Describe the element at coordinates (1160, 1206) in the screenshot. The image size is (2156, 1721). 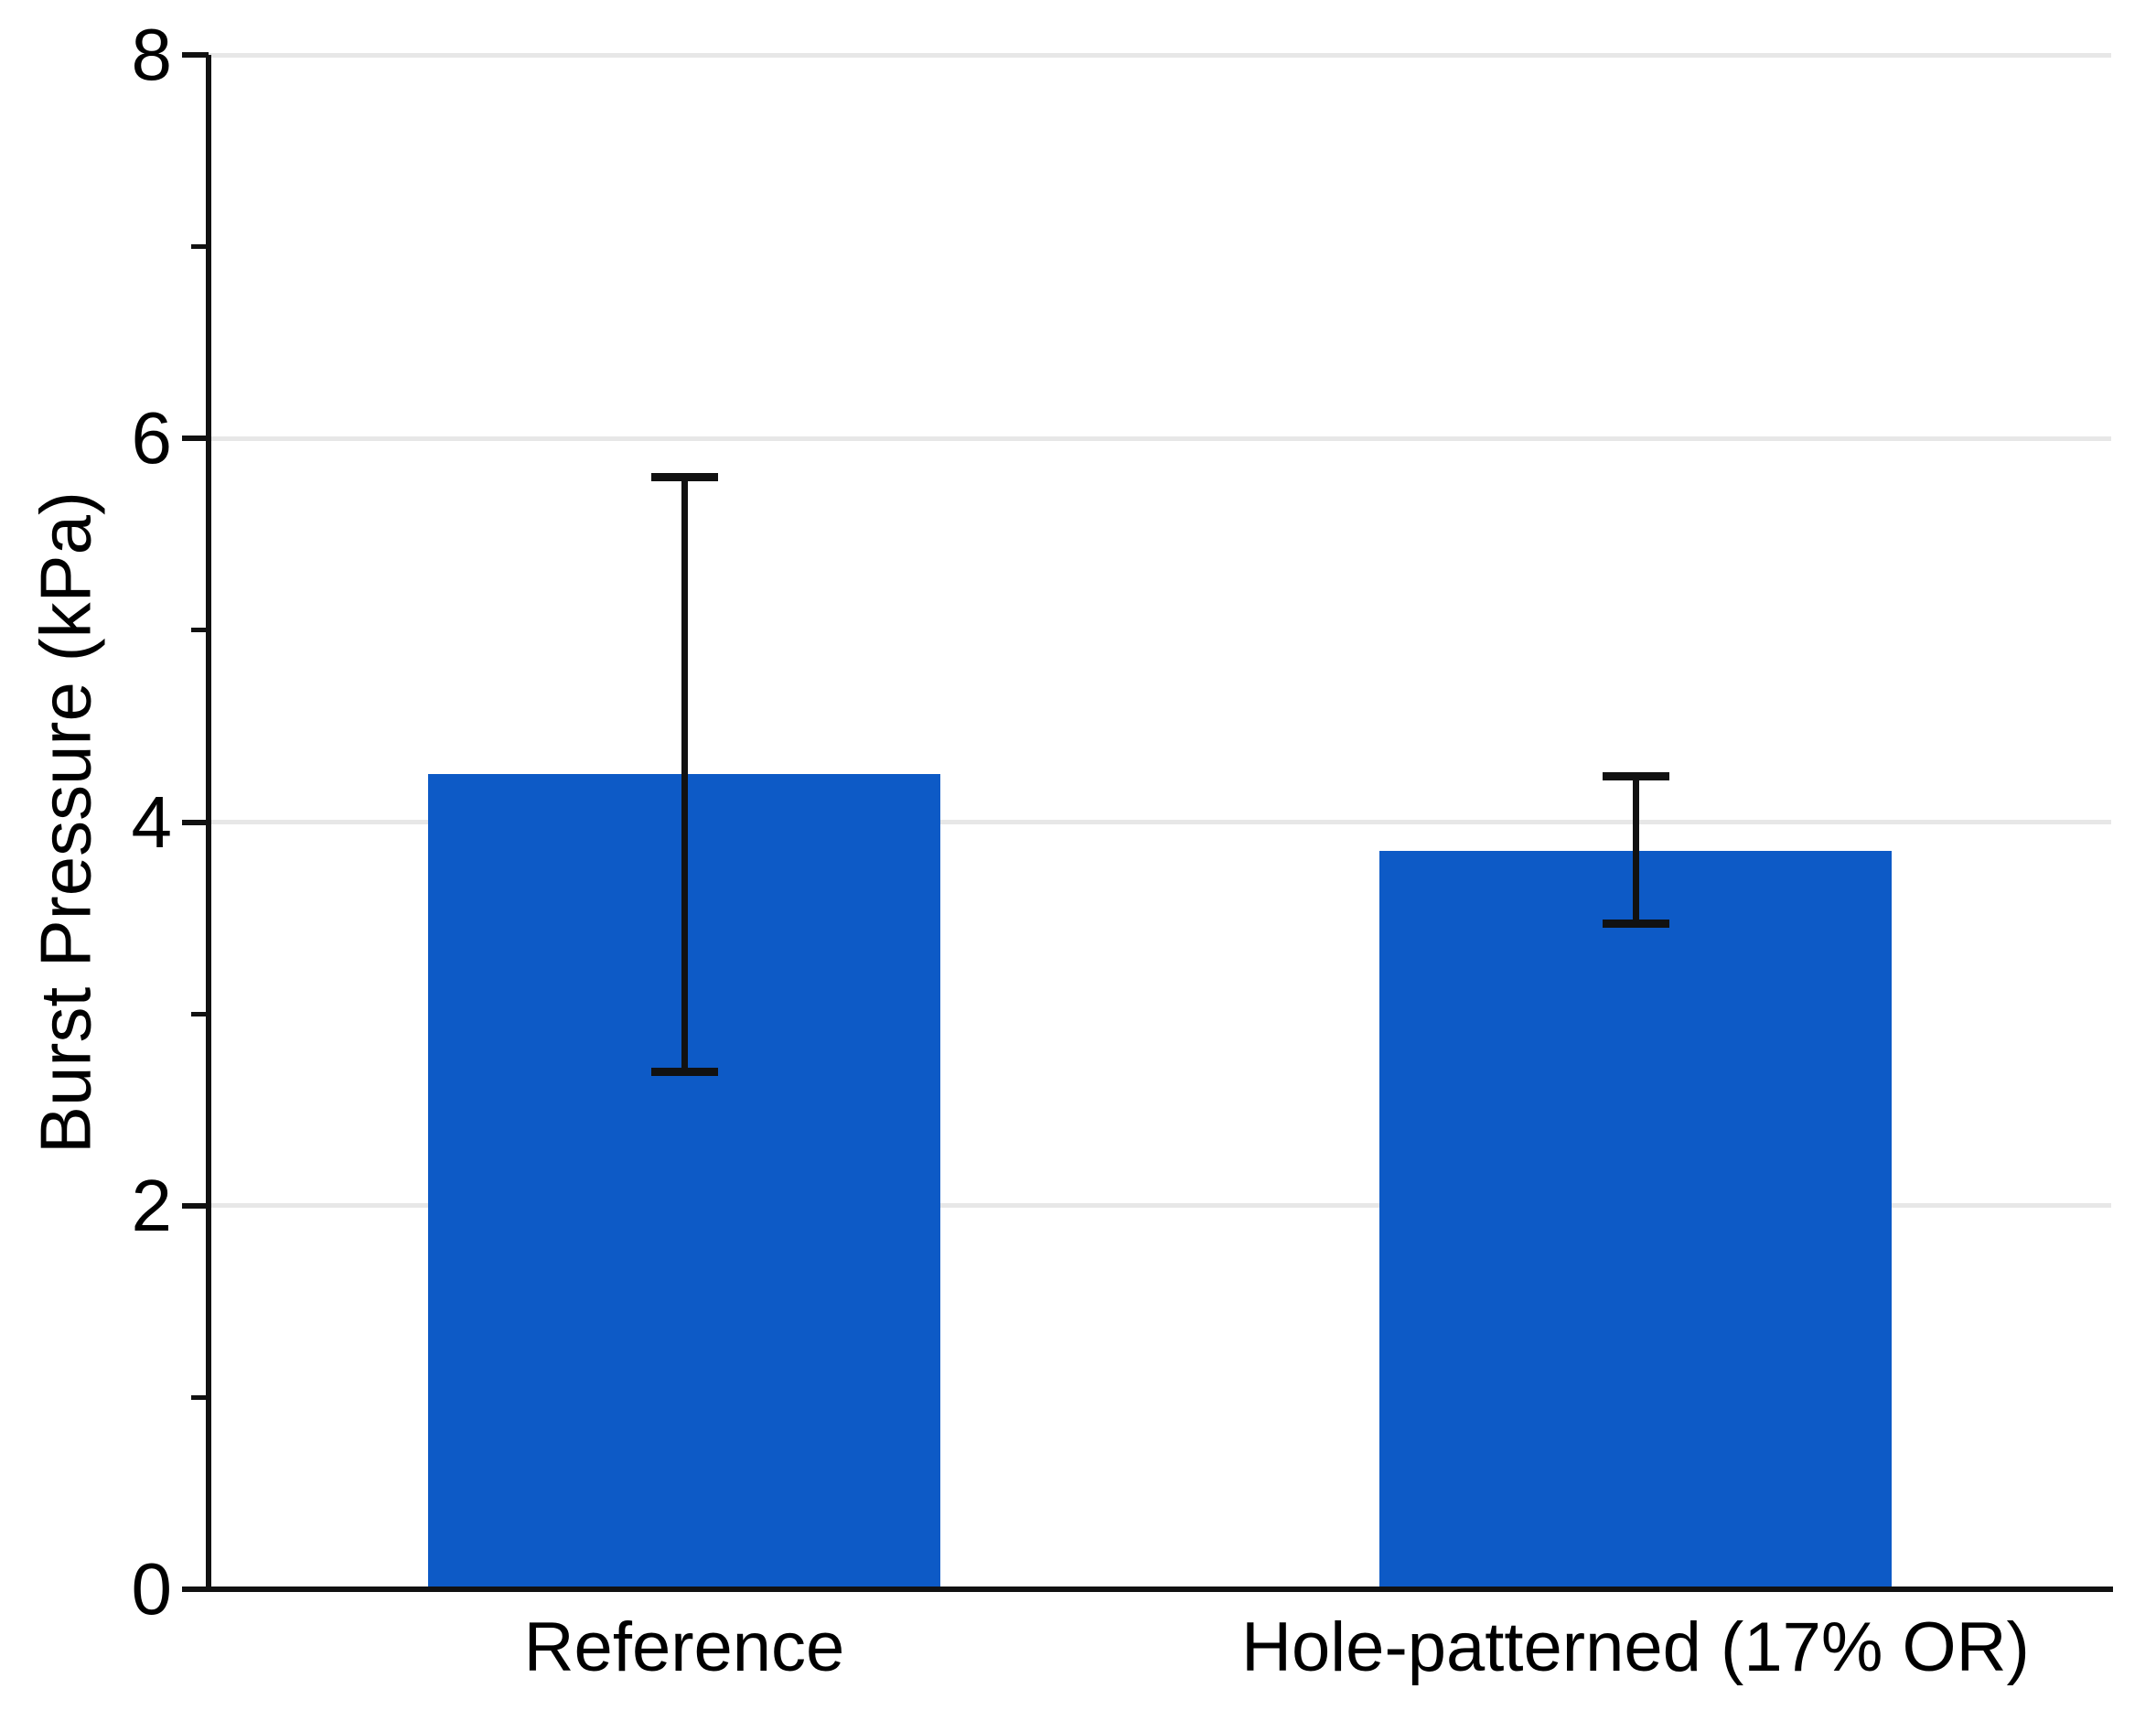
I see `gridline-y2` at that location.